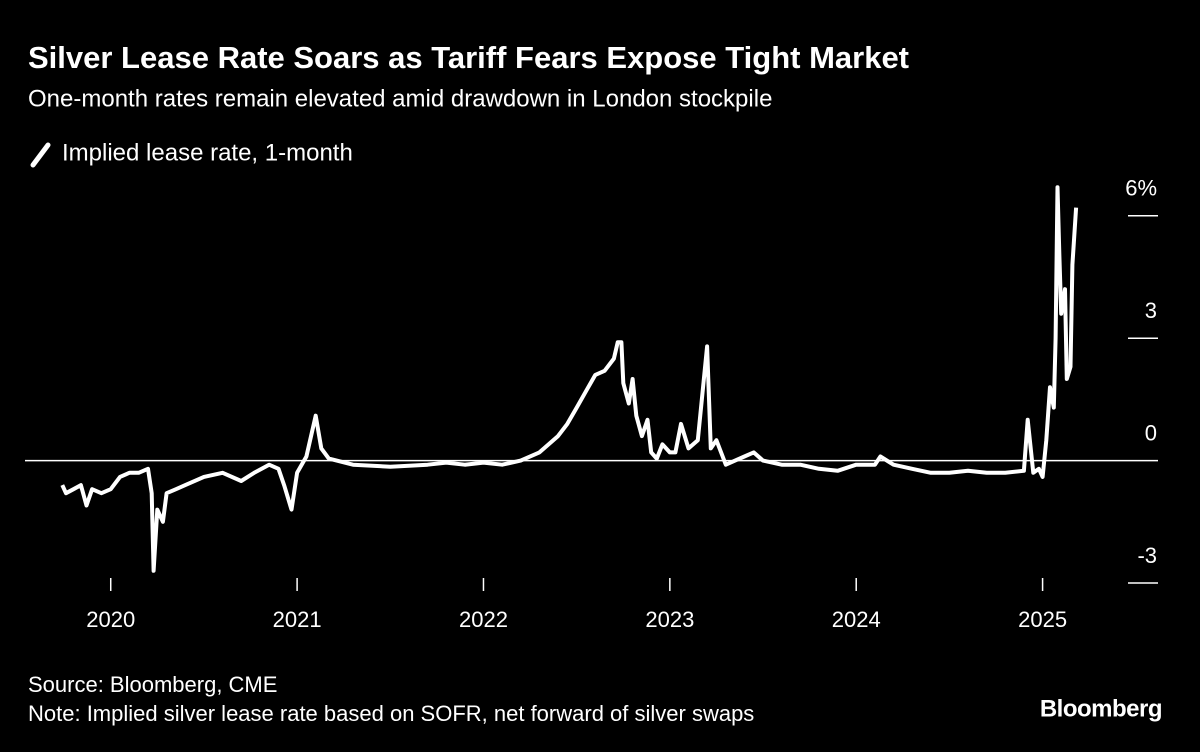 This screenshot has height=752, width=1200. What do you see at coordinates (110, 619) in the screenshot?
I see `x-tick-label: 2020` at bounding box center [110, 619].